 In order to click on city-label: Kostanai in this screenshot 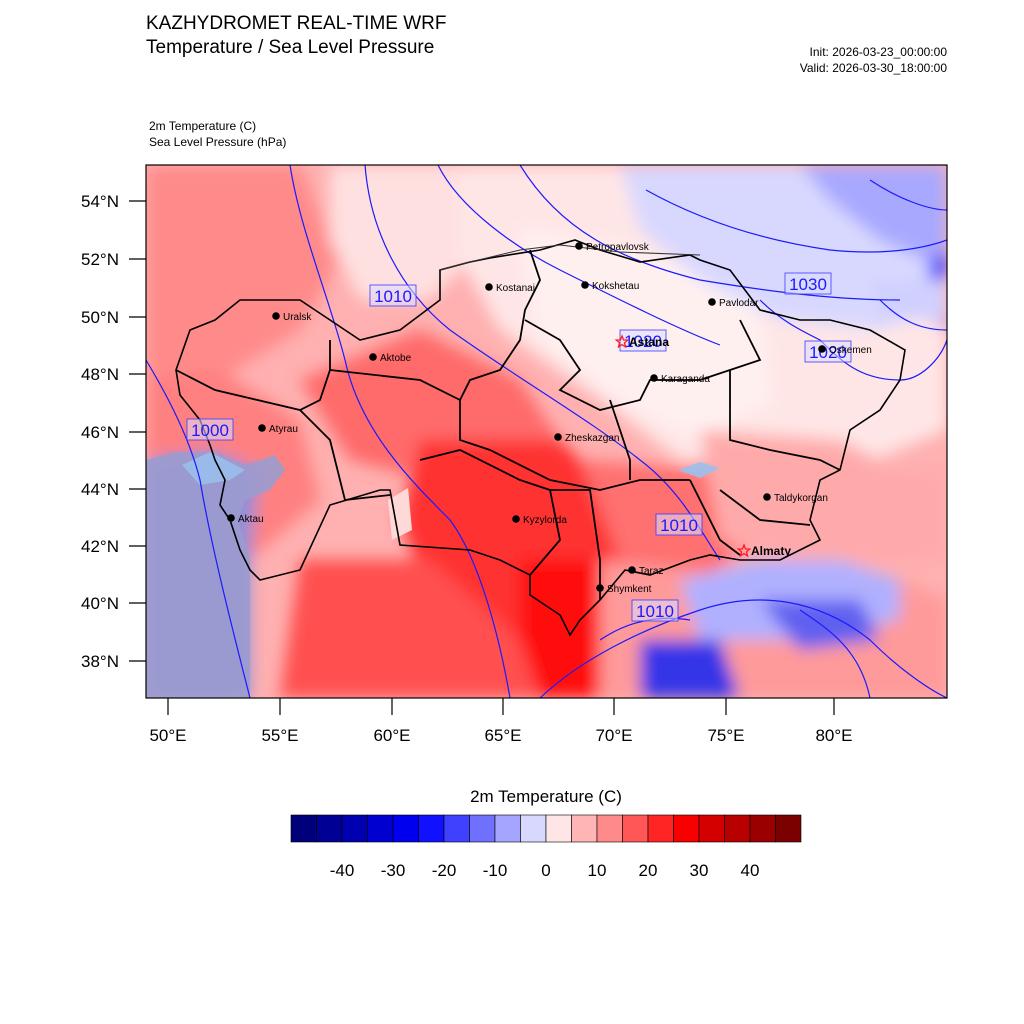, I will do `click(515, 288)`.